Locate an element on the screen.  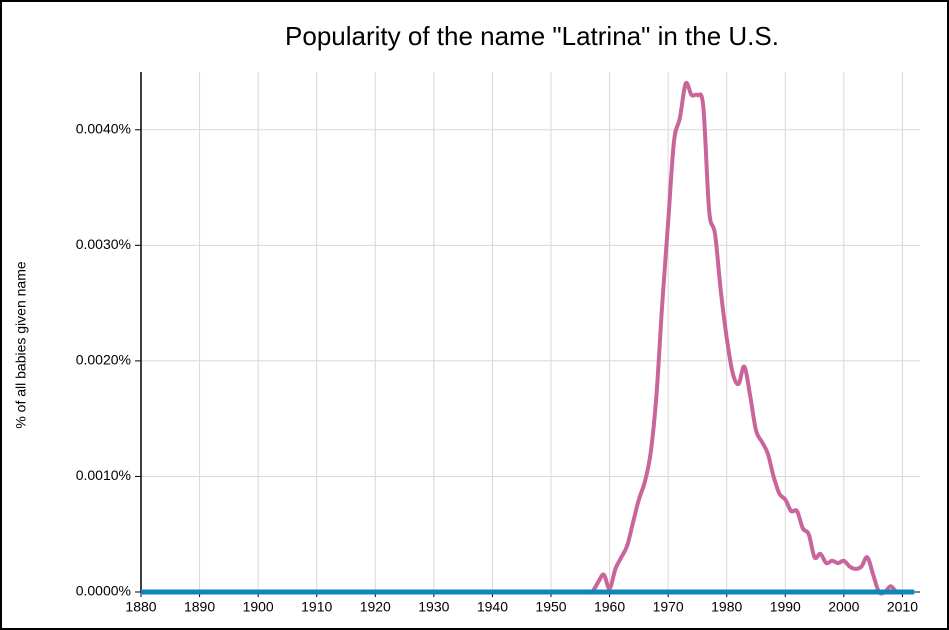
y-tick-label: 0.0000% is located at coordinates (103, 591).